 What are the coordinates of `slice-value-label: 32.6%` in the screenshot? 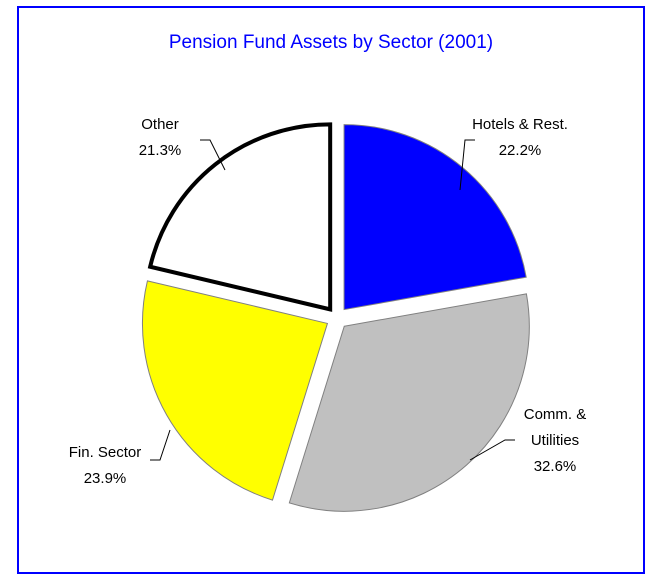 It's located at (555, 466).